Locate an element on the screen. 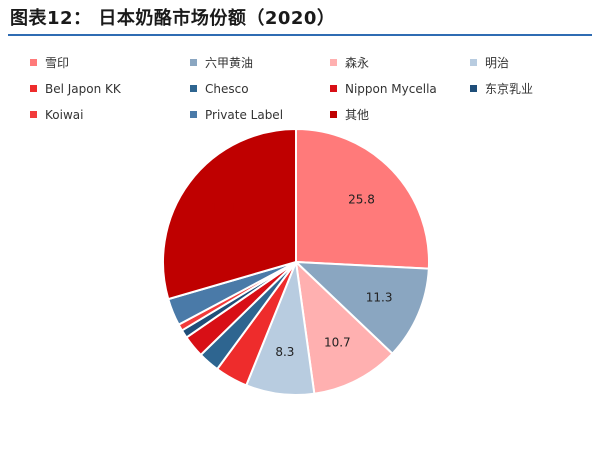  data-label: 25.8 is located at coordinates (361, 200).